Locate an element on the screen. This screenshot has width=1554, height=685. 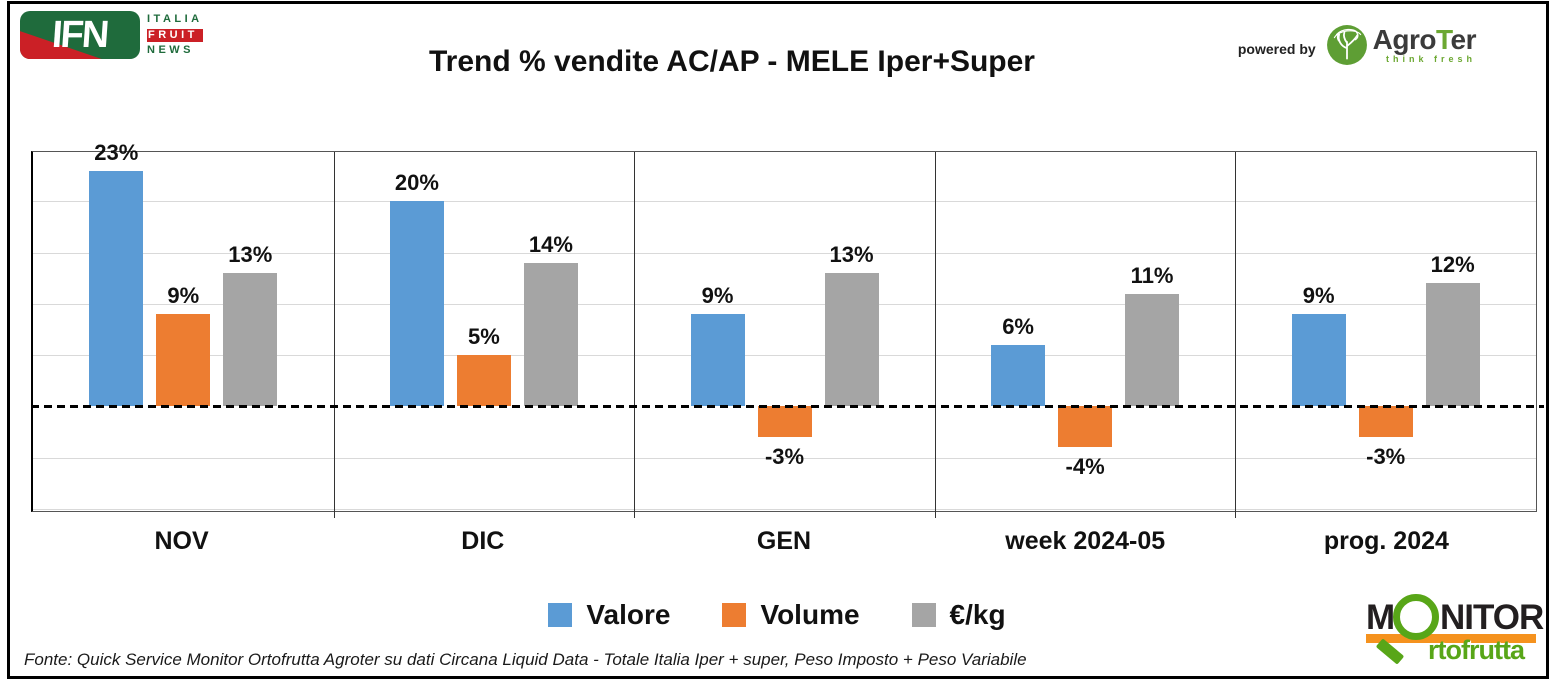
agroter-logo: AgroTer think fresh is located at coordinates (1401, 44).